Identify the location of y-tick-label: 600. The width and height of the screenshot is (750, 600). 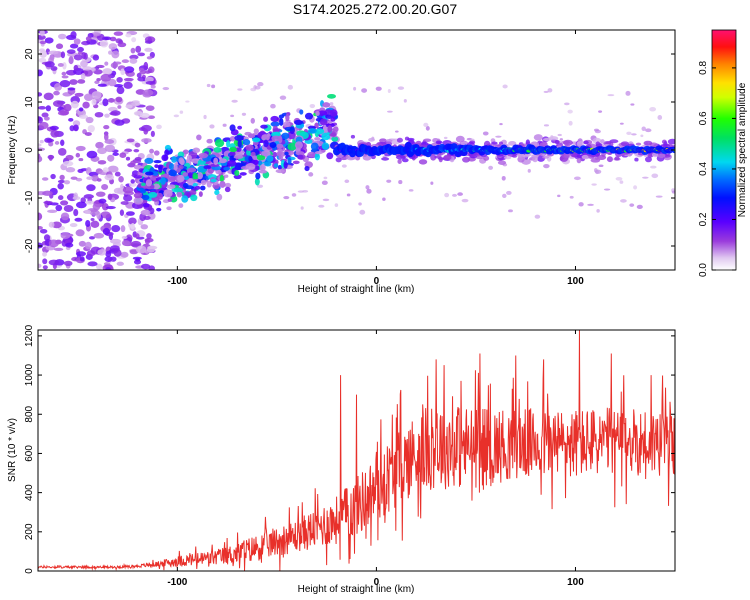
(29, 453).